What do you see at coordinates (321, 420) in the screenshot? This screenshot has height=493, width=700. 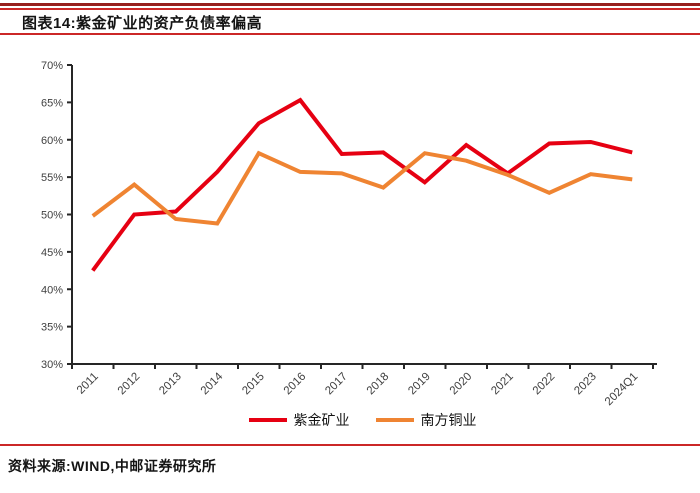 I see `legend-label: 紫金矿业` at bounding box center [321, 420].